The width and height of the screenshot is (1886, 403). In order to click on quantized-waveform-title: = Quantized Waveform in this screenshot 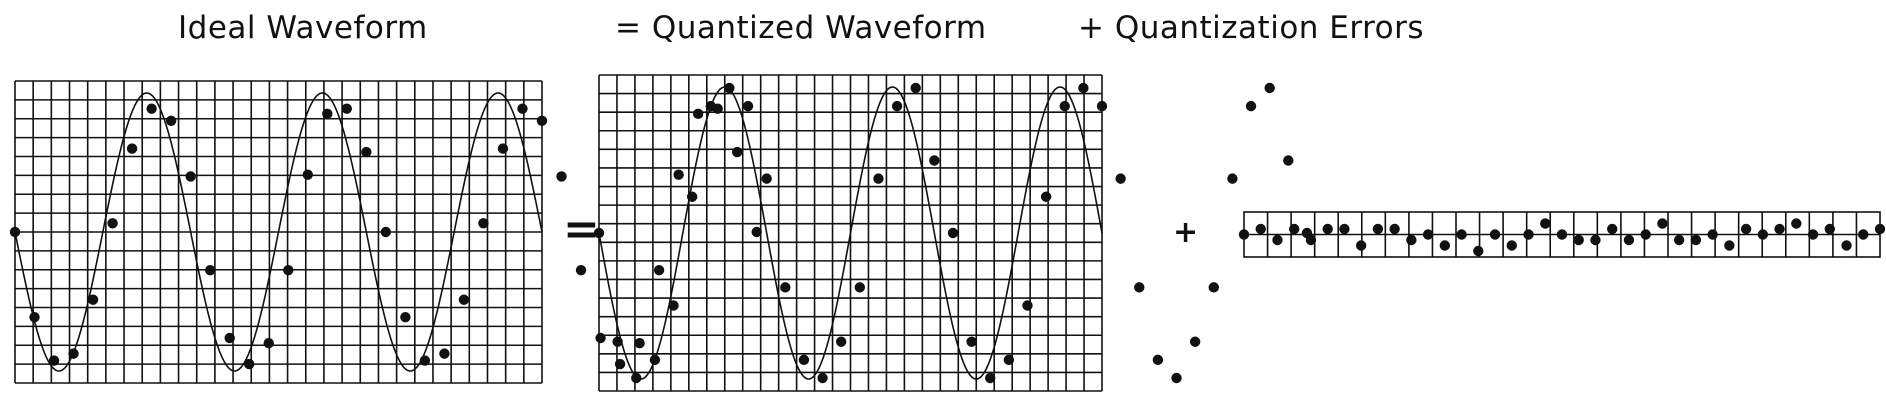, I will do `click(801, 28)`.